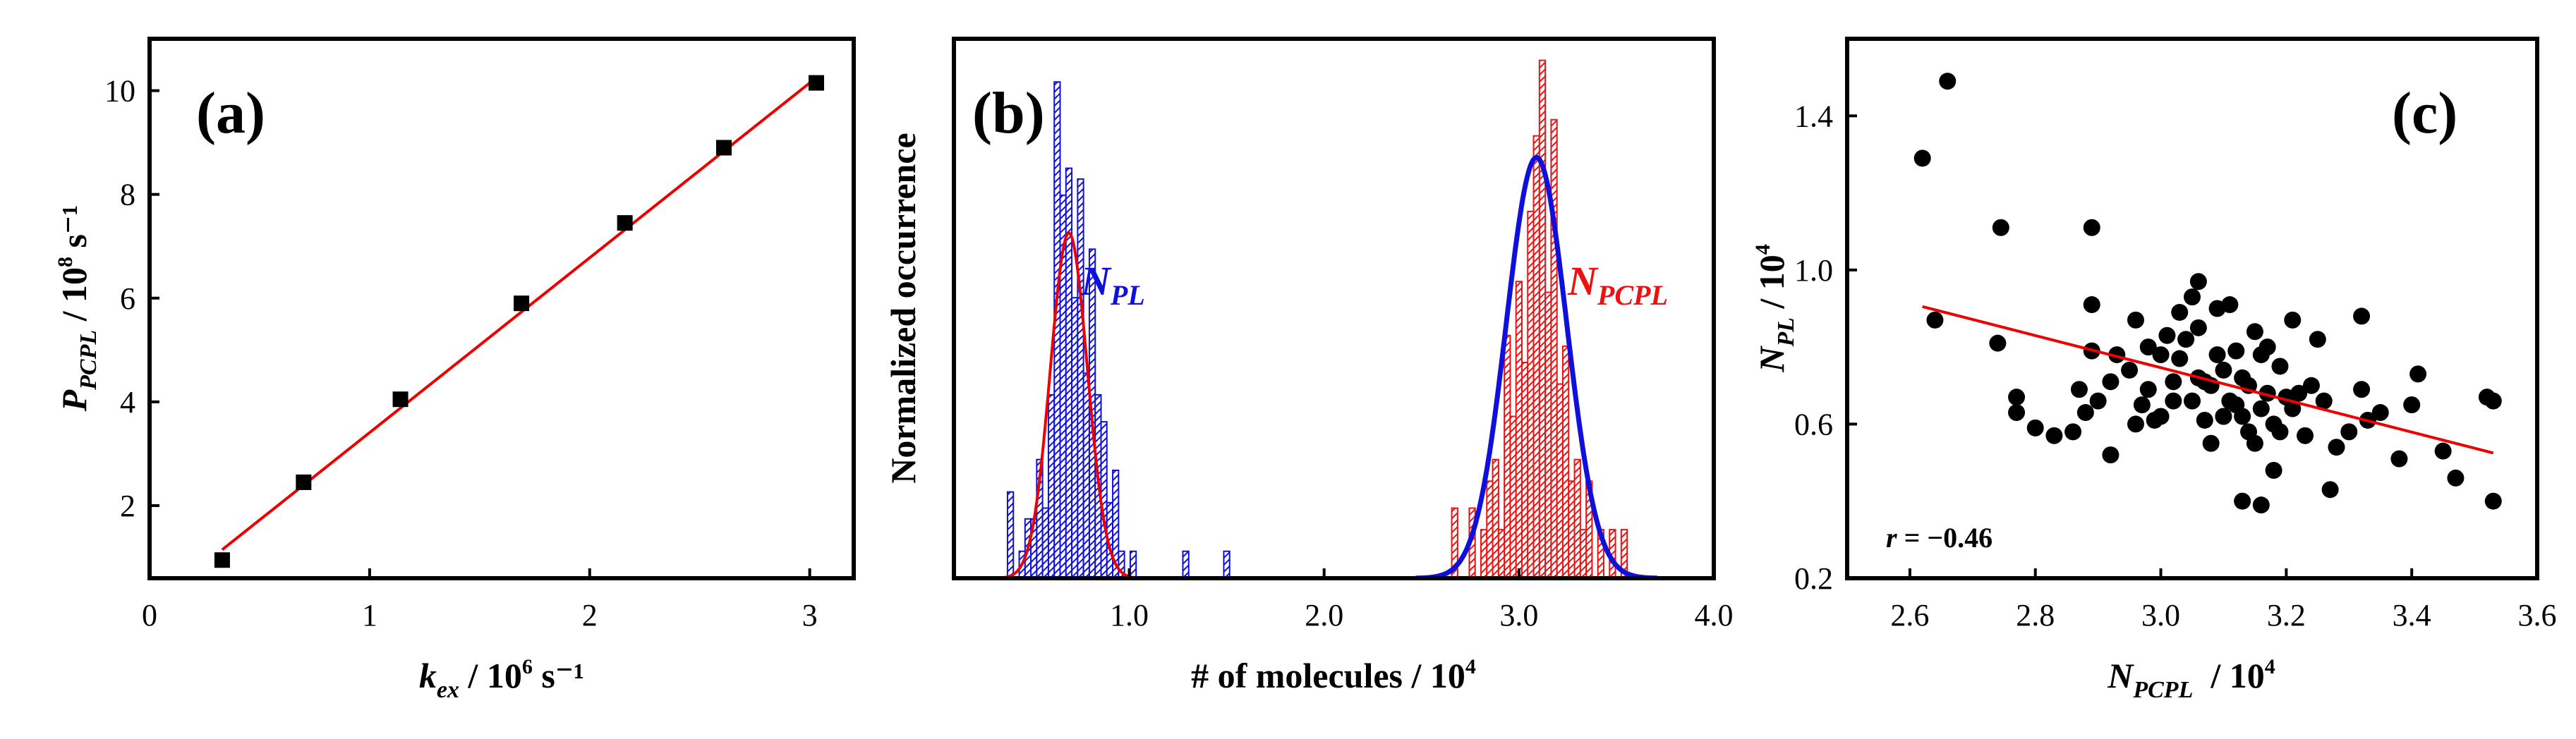 This screenshot has height=739, width=2576. What do you see at coordinates (2538, 615) in the screenshot?
I see `panel-c-x-tick-label: 3.6` at bounding box center [2538, 615].